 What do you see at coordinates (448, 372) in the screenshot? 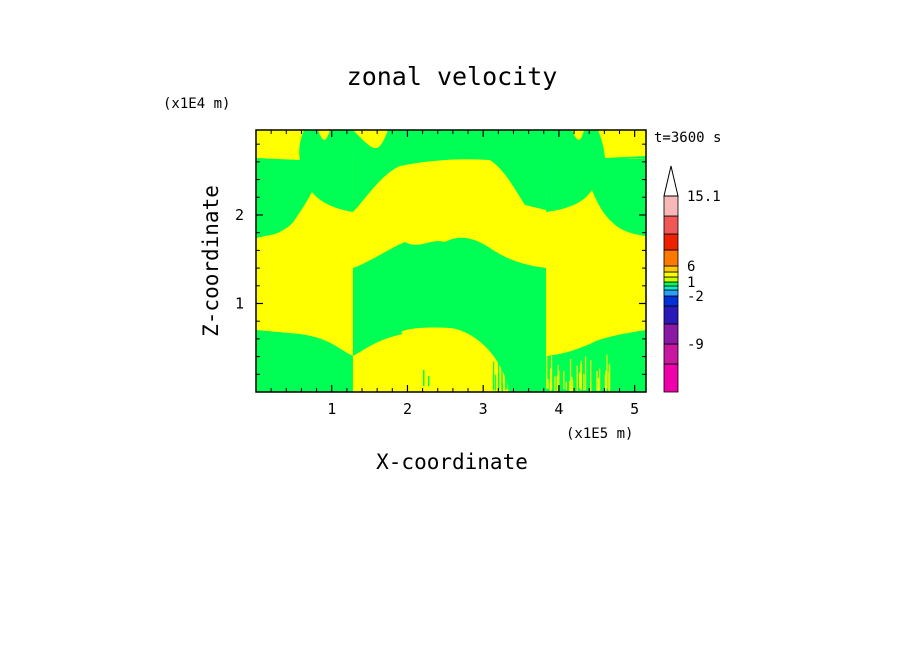
I see `near-surface-perturbations` at bounding box center [448, 372].